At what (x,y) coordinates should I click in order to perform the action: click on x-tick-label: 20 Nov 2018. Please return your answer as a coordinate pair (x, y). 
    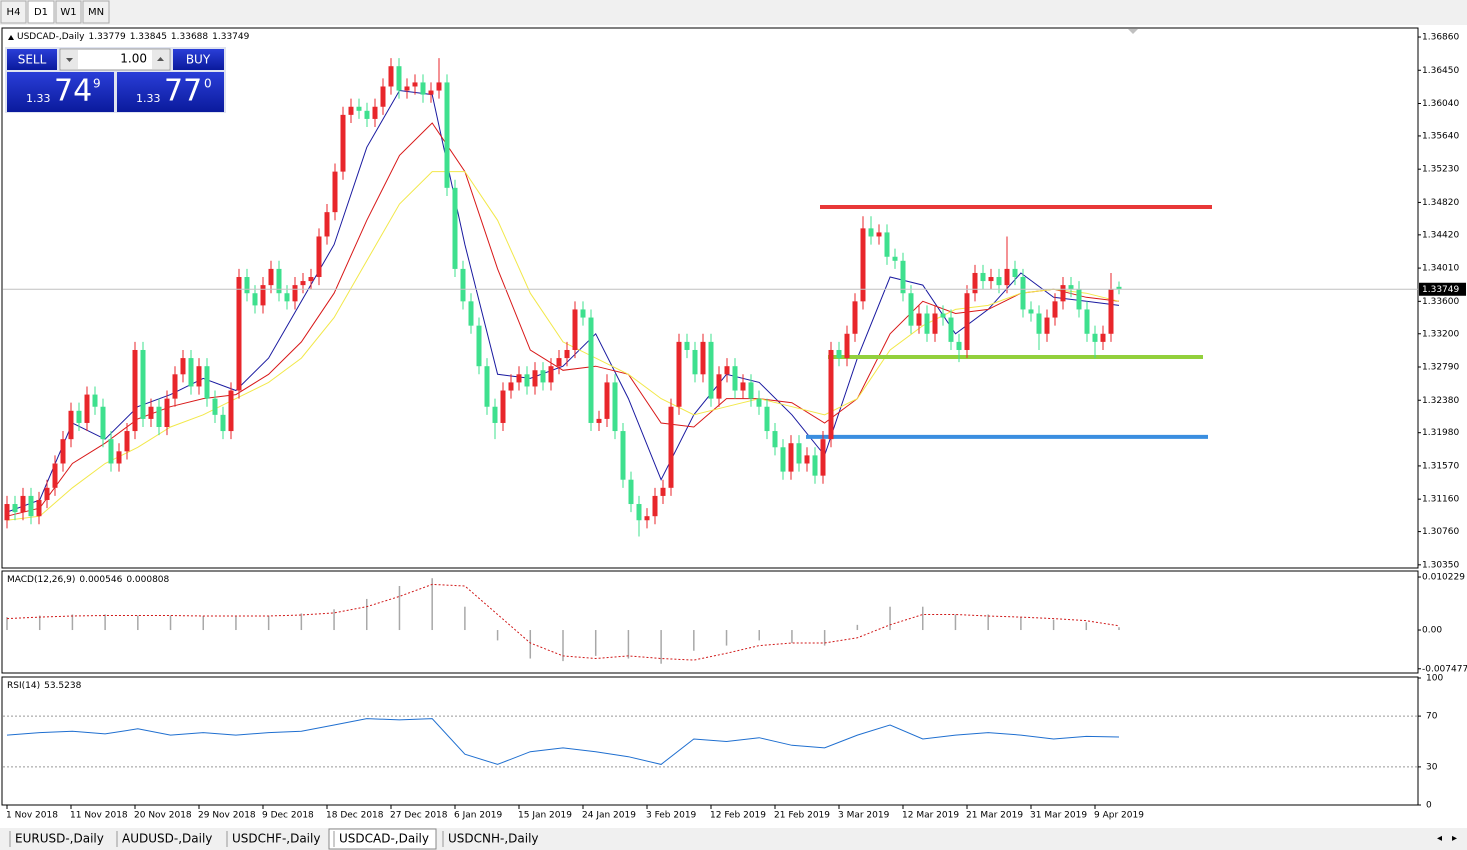
    Looking at the image, I should click on (163, 816).